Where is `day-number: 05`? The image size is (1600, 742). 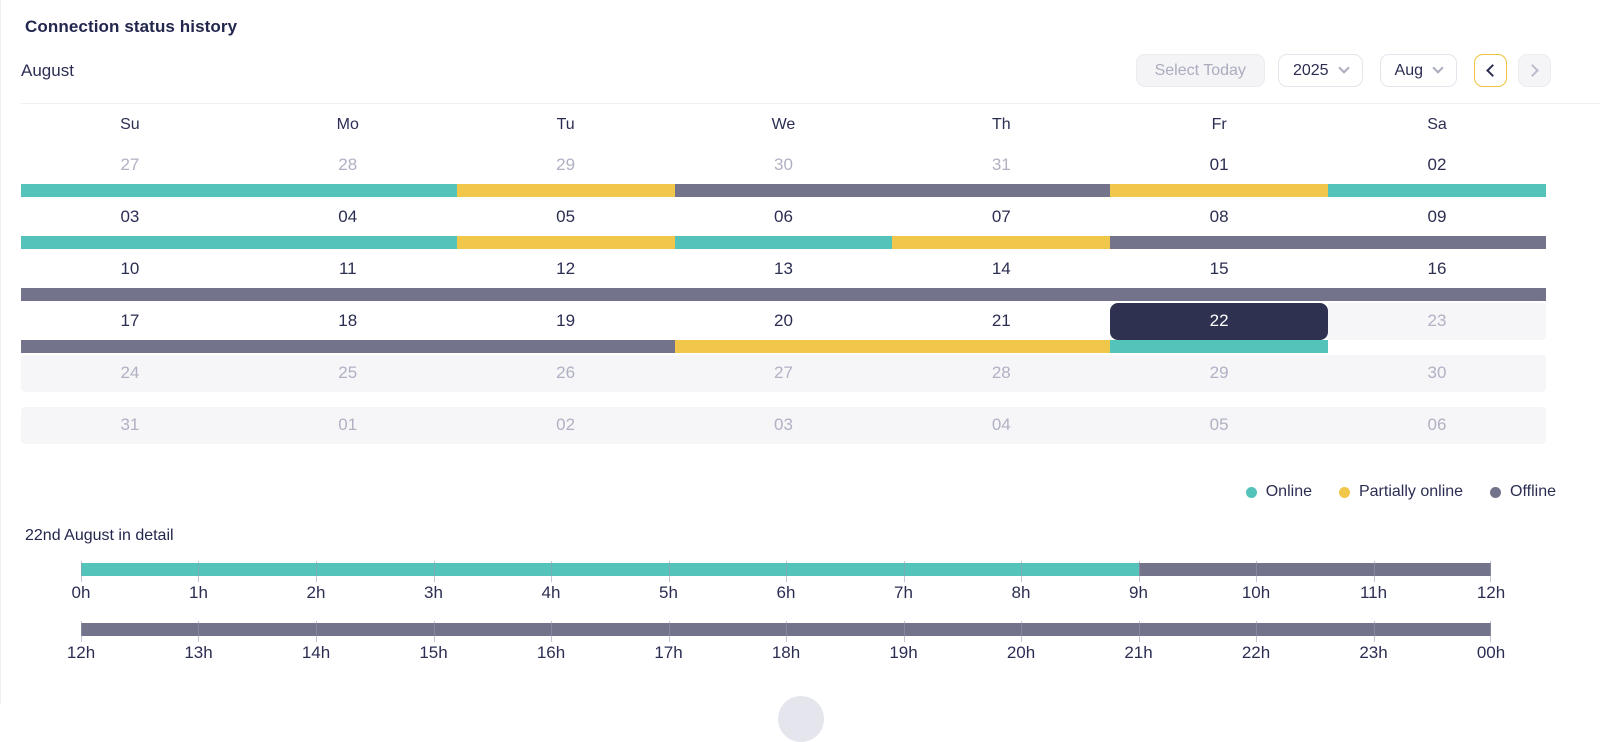
day-number: 05 is located at coordinates (1219, 424).